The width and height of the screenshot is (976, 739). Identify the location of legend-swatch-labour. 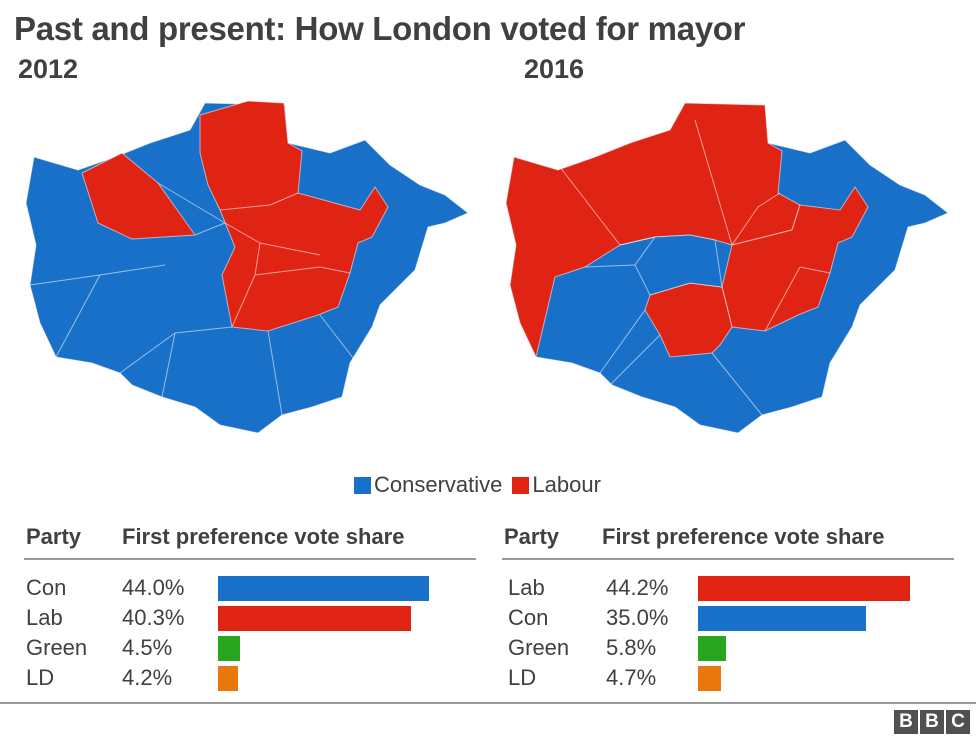
(521, 485).